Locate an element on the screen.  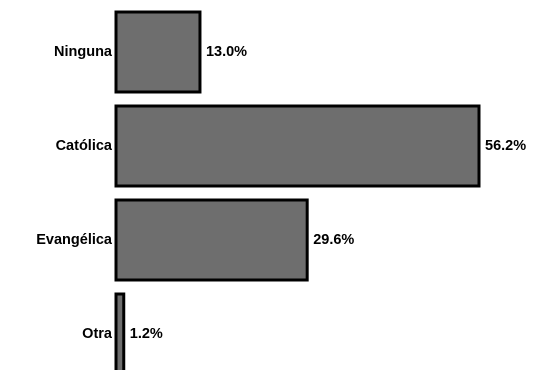
category-labels: Ninguna Católica Evangélica Otra is located at coordinates (74, 193).